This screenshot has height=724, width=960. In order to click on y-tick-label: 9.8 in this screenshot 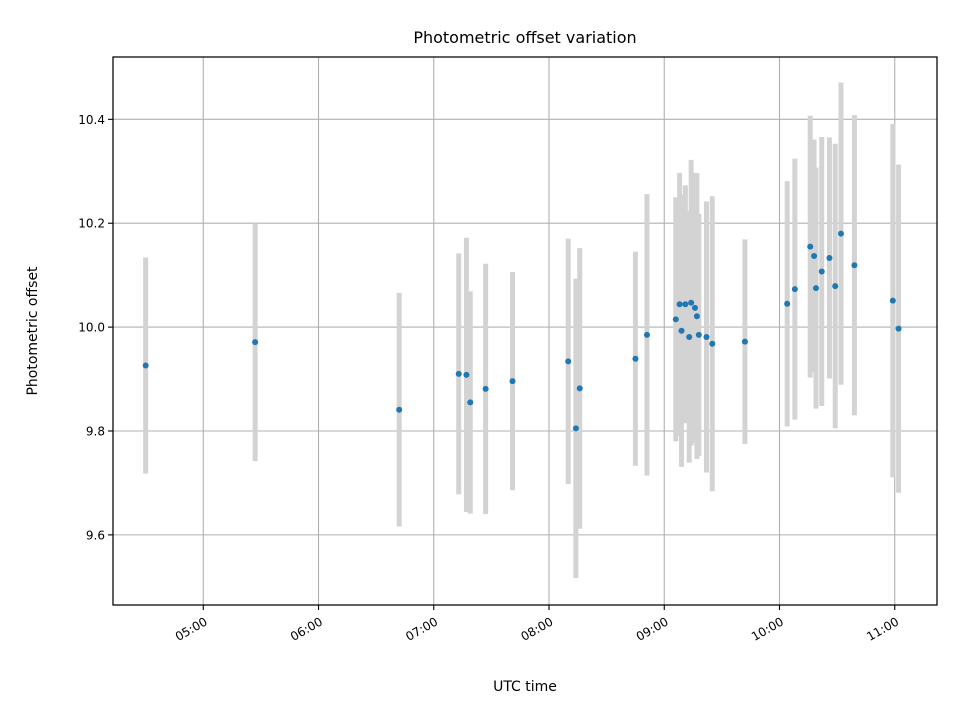, I will do `click(95, 431)`.